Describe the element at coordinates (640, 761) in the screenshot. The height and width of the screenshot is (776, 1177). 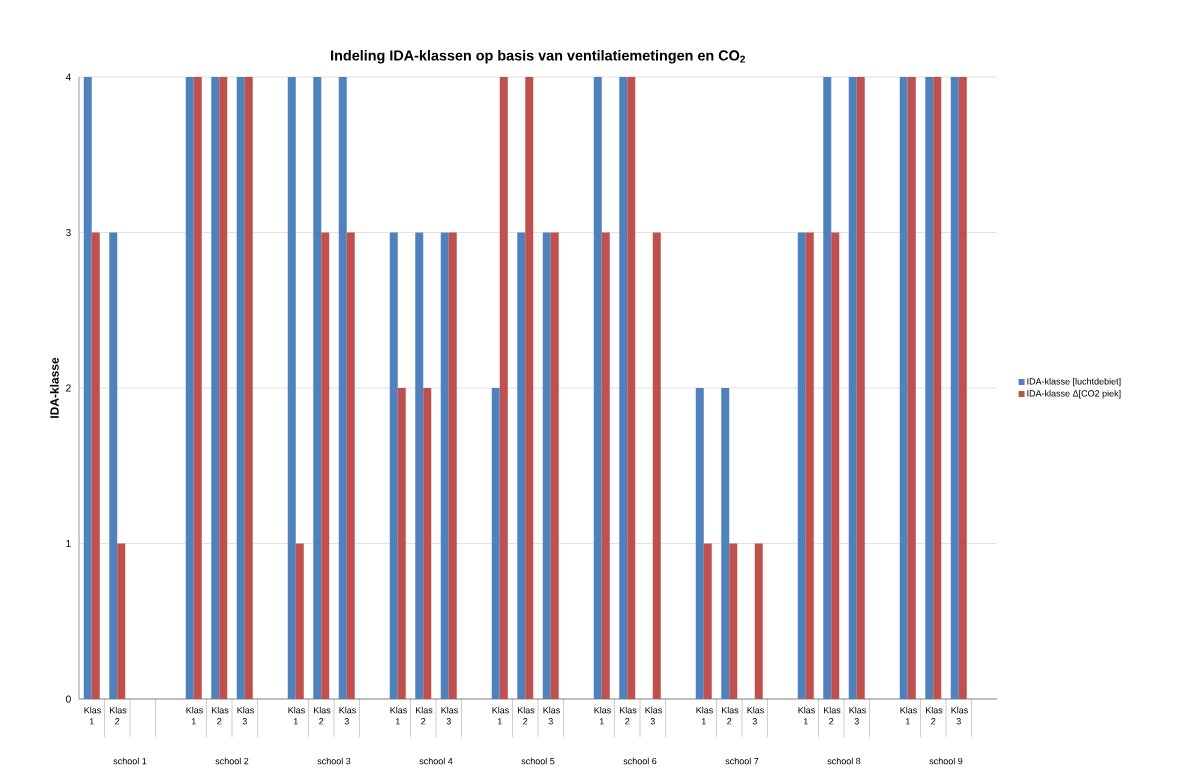
I see `text: school 6` at that location.